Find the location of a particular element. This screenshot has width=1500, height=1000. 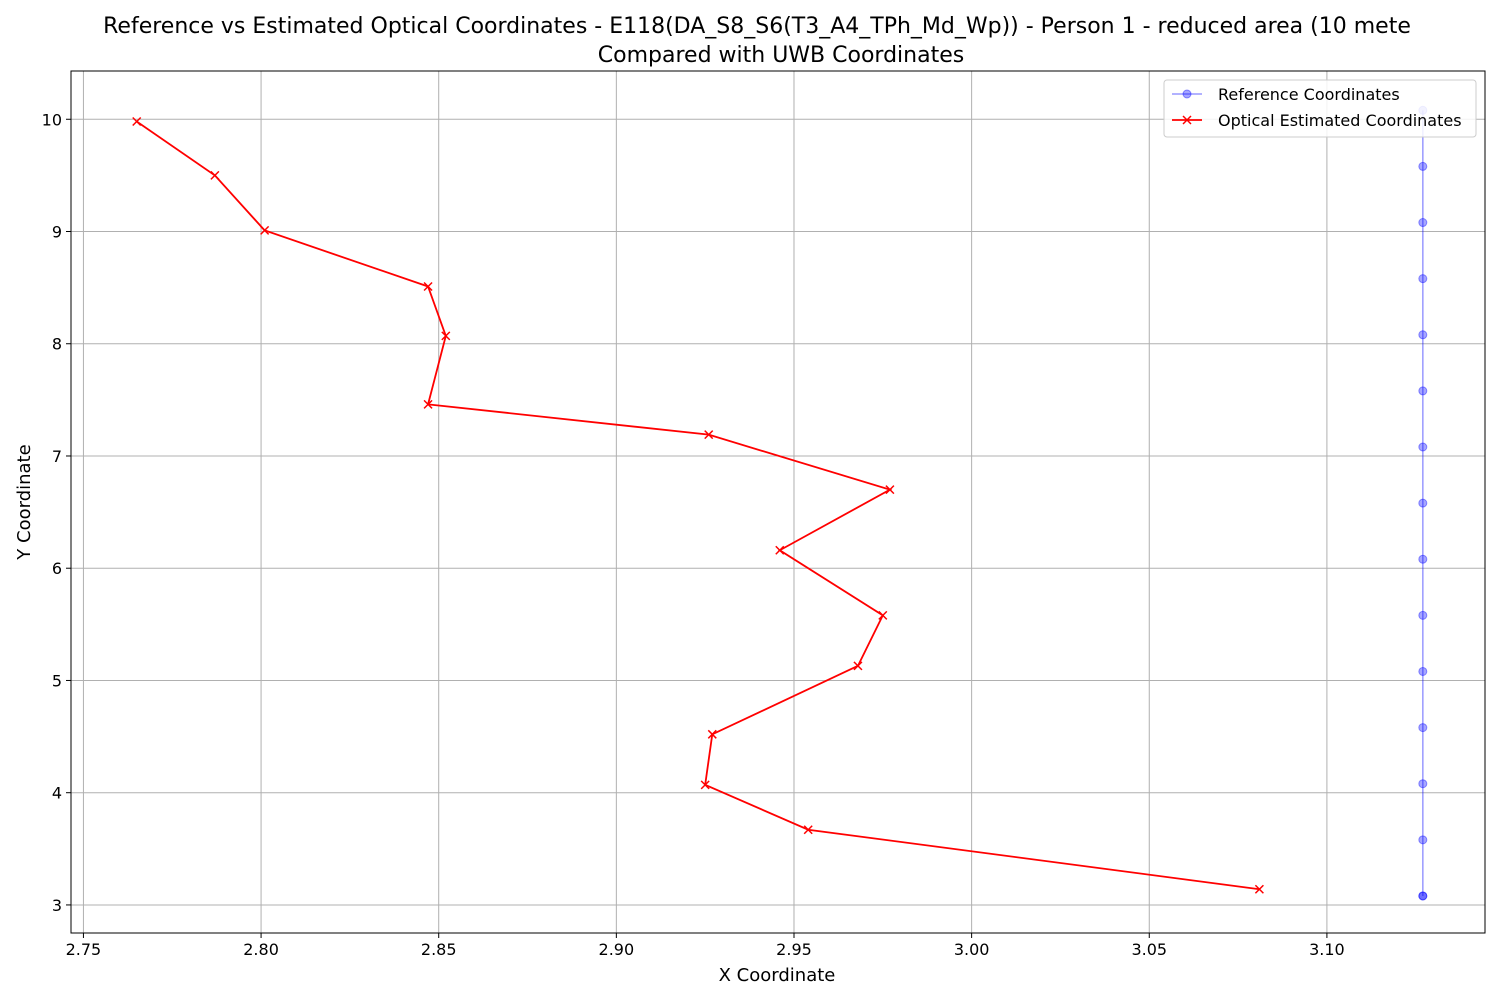

legend-marker-optical is located at coordinates (1187, 120).